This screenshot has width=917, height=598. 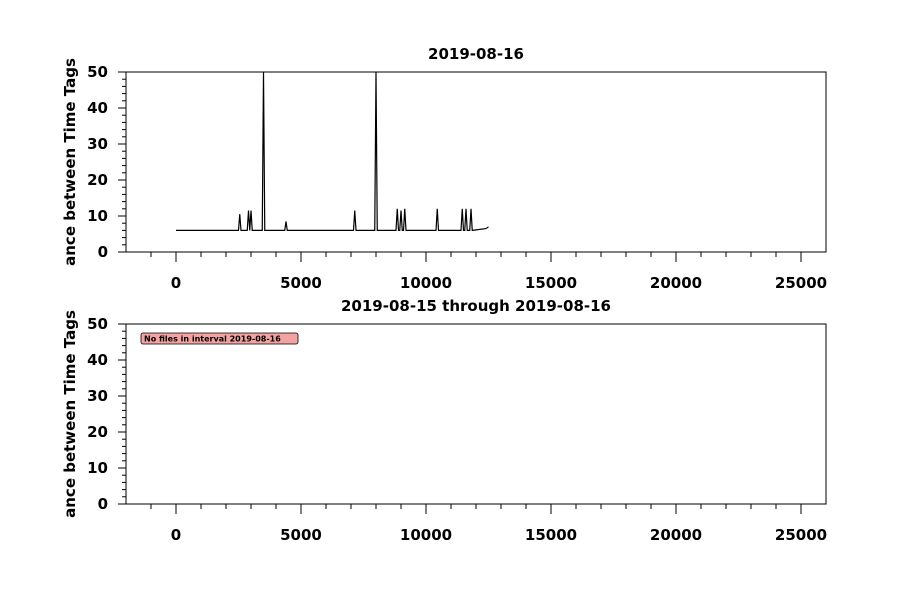 What do you see at coordinates (476, 306) in the screenshot?
I see `title: 2019-08-15 through 2019-08-16` at bounding box center [476, 306].